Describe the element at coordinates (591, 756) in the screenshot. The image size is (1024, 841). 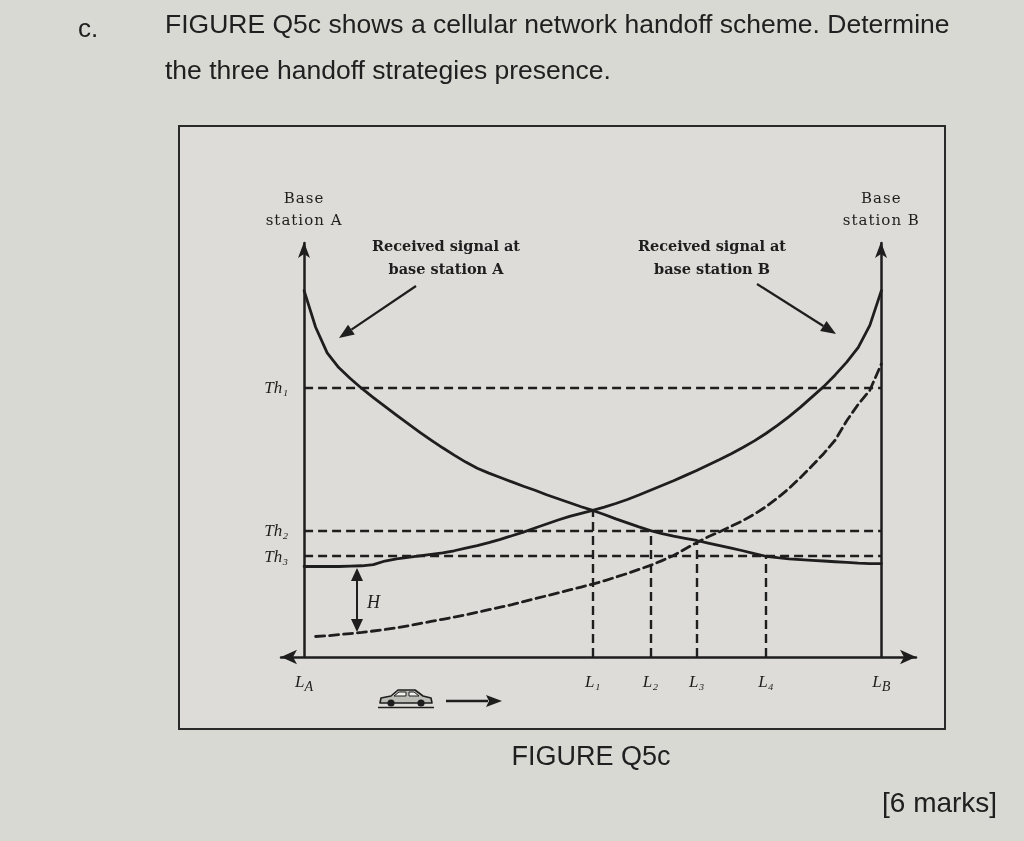
I see `caption: FIGURE Q5c` at that location.